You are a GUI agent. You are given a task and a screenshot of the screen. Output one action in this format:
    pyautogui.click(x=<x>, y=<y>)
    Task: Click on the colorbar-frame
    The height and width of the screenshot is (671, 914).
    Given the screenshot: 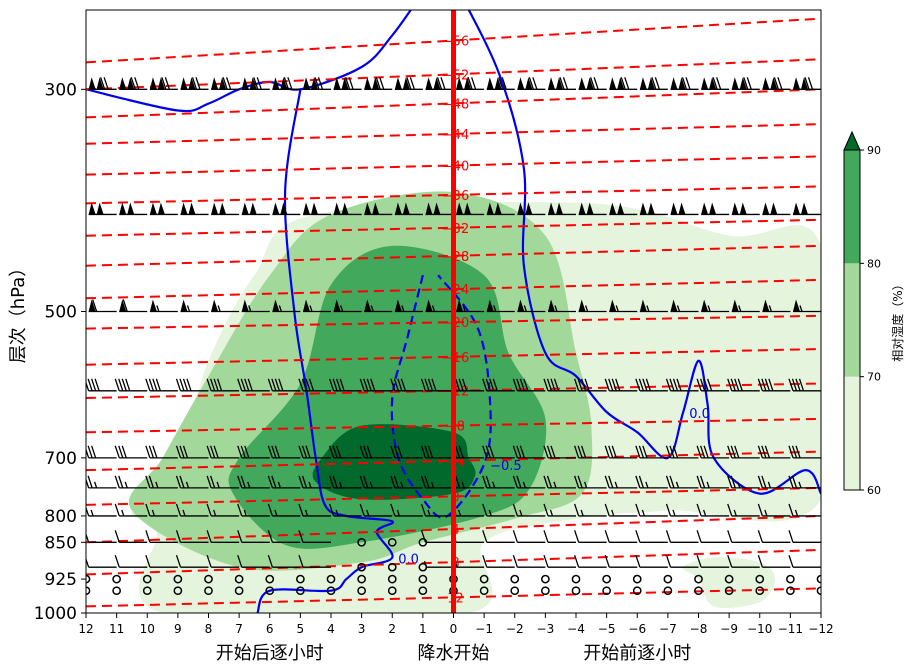 What is the action you would take?
    pyautogui.click(x=852, y=320)
    